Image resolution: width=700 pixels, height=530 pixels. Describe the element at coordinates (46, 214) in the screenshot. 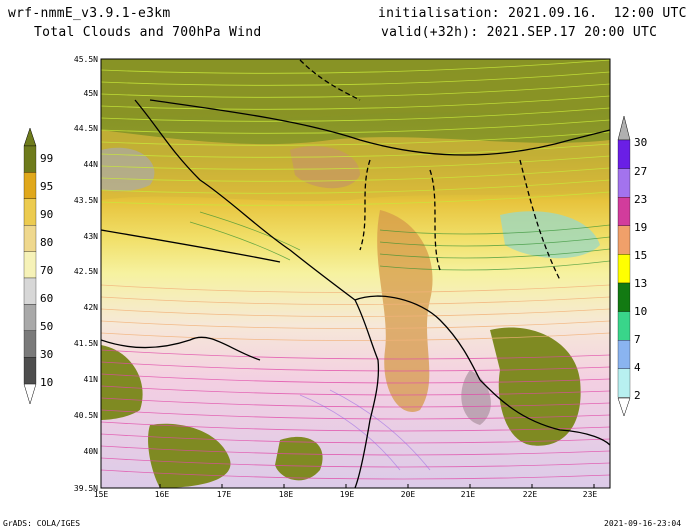

I see `cloud-legend-label: 90` at that location.